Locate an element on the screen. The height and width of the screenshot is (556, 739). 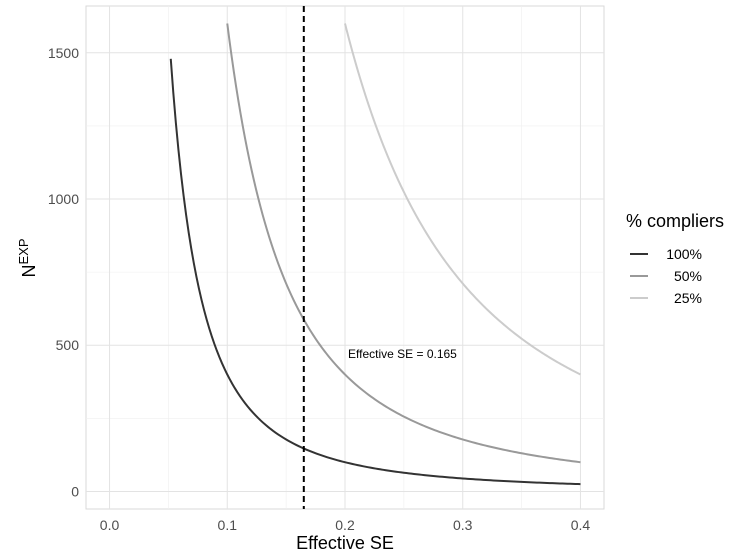
x-tick-label: 0.2 is located at coordinates (345, 525).